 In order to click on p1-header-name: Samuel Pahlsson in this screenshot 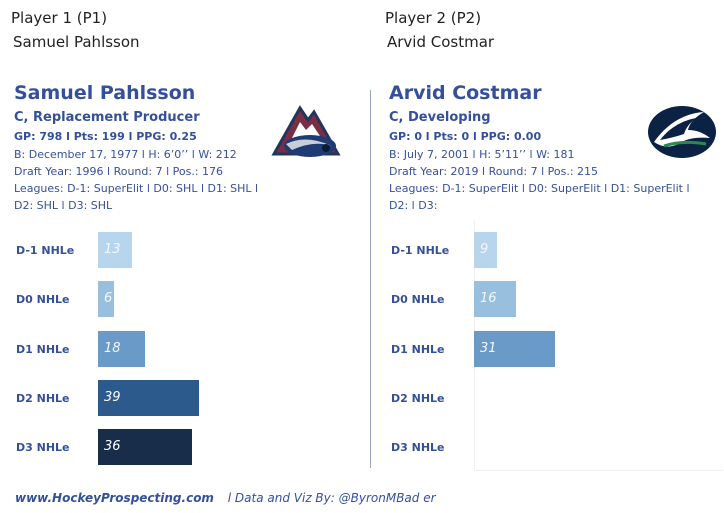, I will do `click(76, 42)`.